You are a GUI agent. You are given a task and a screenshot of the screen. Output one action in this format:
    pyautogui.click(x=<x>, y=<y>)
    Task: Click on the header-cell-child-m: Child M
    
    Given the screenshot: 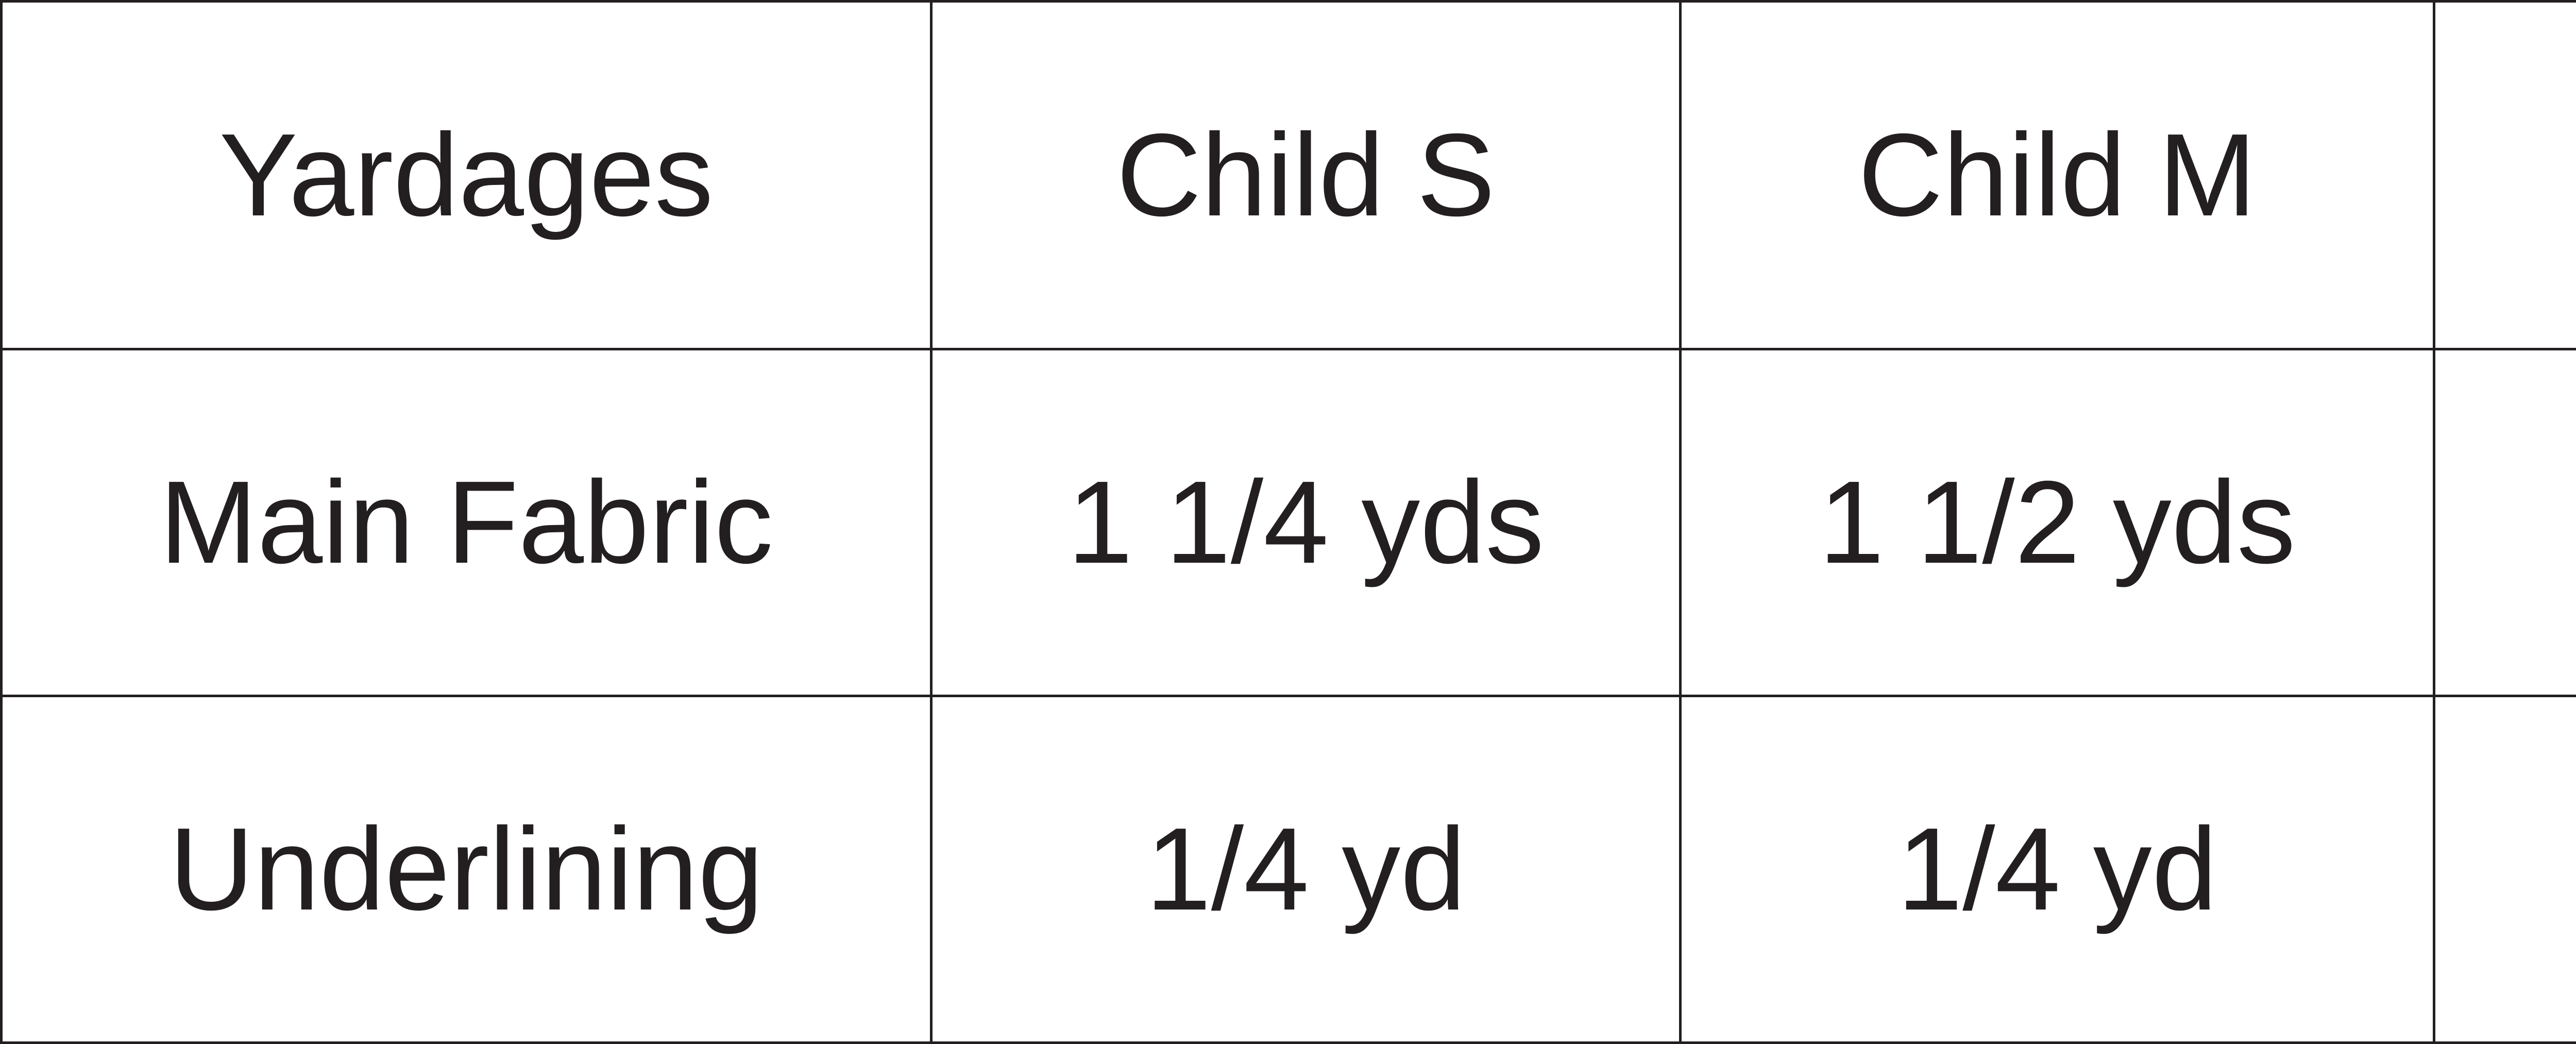 What is the action you would take?
    pyautogui.click(x=2057, y=175)
    